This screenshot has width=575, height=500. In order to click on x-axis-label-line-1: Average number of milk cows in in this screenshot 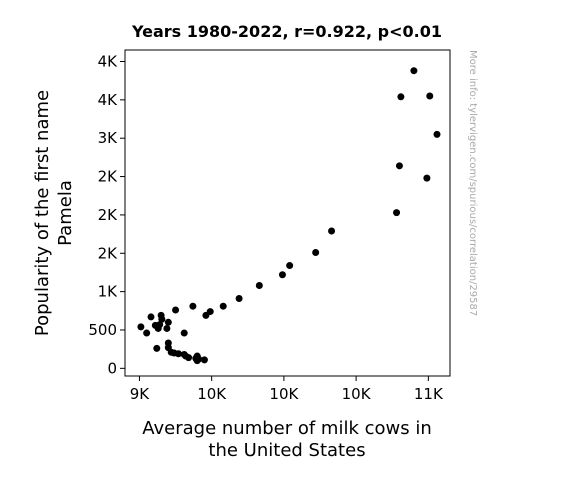, I will do `click(287, 428)`.